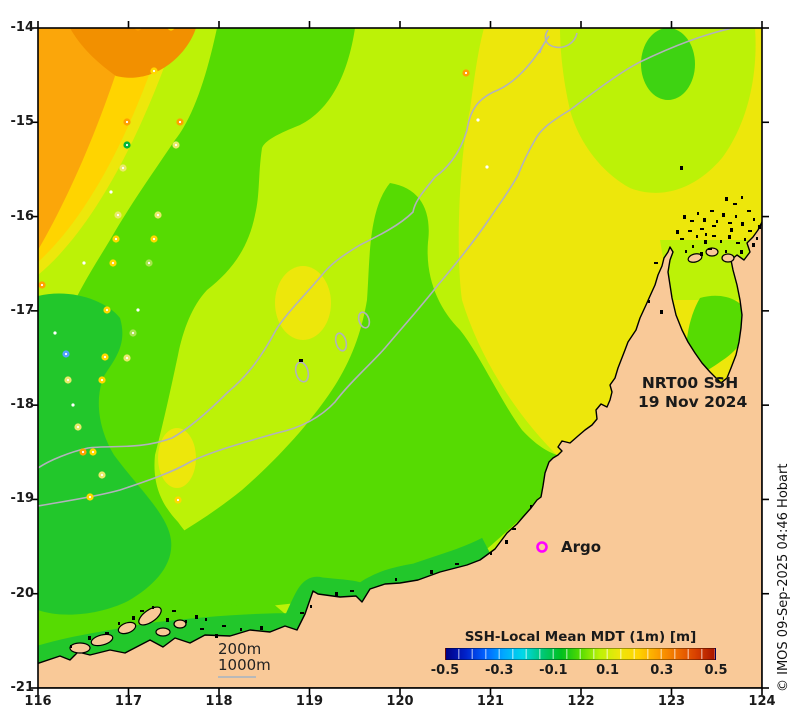 The width and height of the screenshot is (800, 728). Describe the element at coordinates (301, 360) in the screenshot. I see `reef-islet` at that location.